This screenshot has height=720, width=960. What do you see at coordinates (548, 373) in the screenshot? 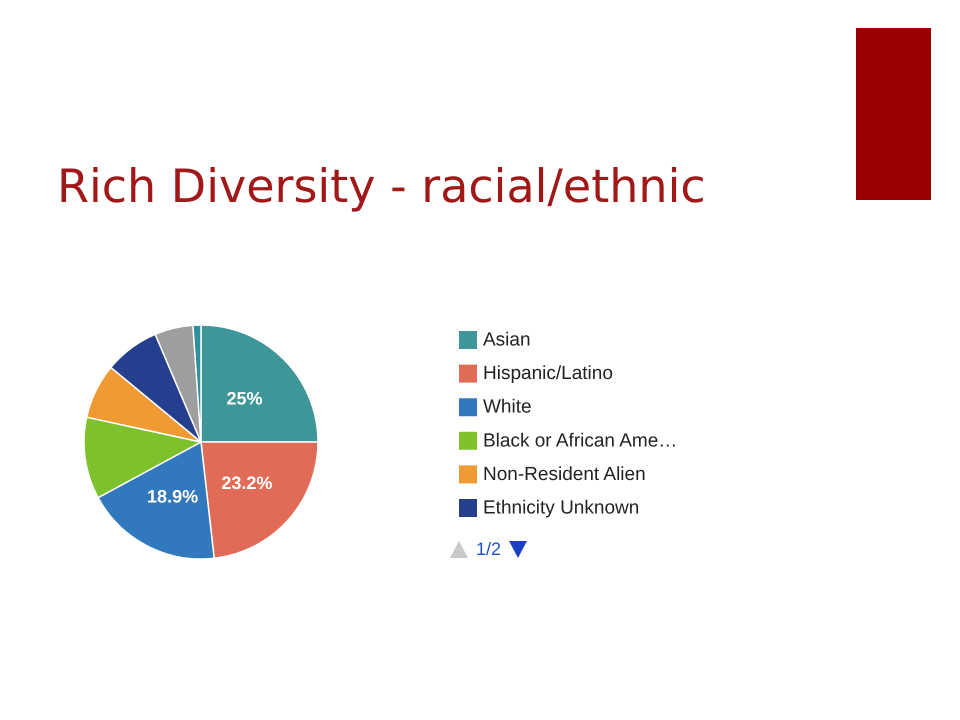
I see `legend-label: Hispanic/Latino` at bounding box center [548, 373].